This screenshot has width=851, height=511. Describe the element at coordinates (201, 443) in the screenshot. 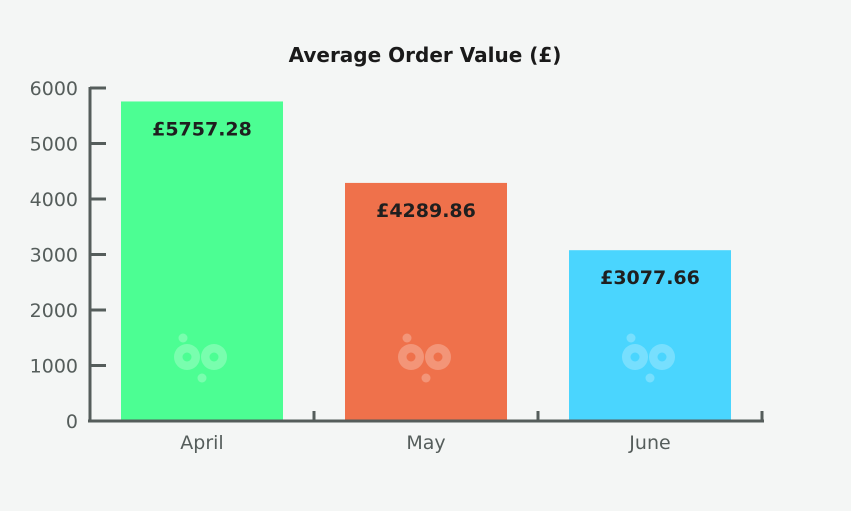

I see `x-category-label: April` at that location.